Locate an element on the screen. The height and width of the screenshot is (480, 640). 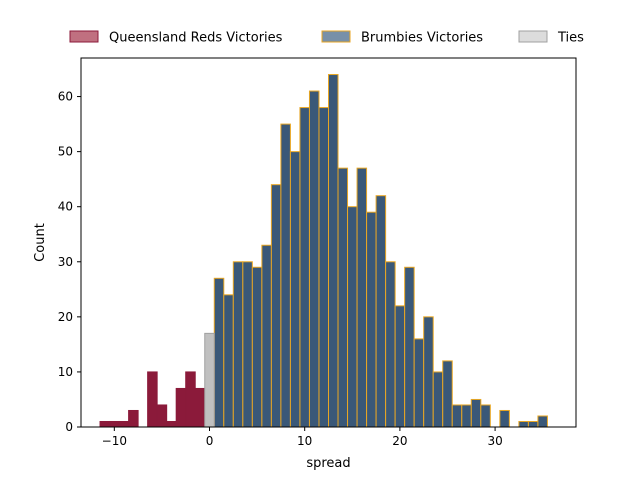
bar-series-0-x--1 is located at coordinates (200, 407).